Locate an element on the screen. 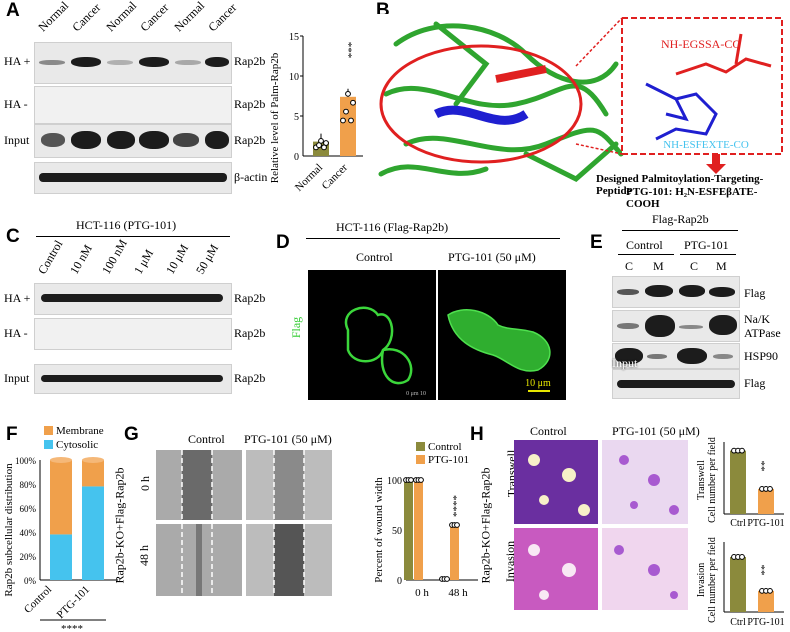 The image size is (790, 632). x-cat: 48 h is located at coordinates (458, 593).